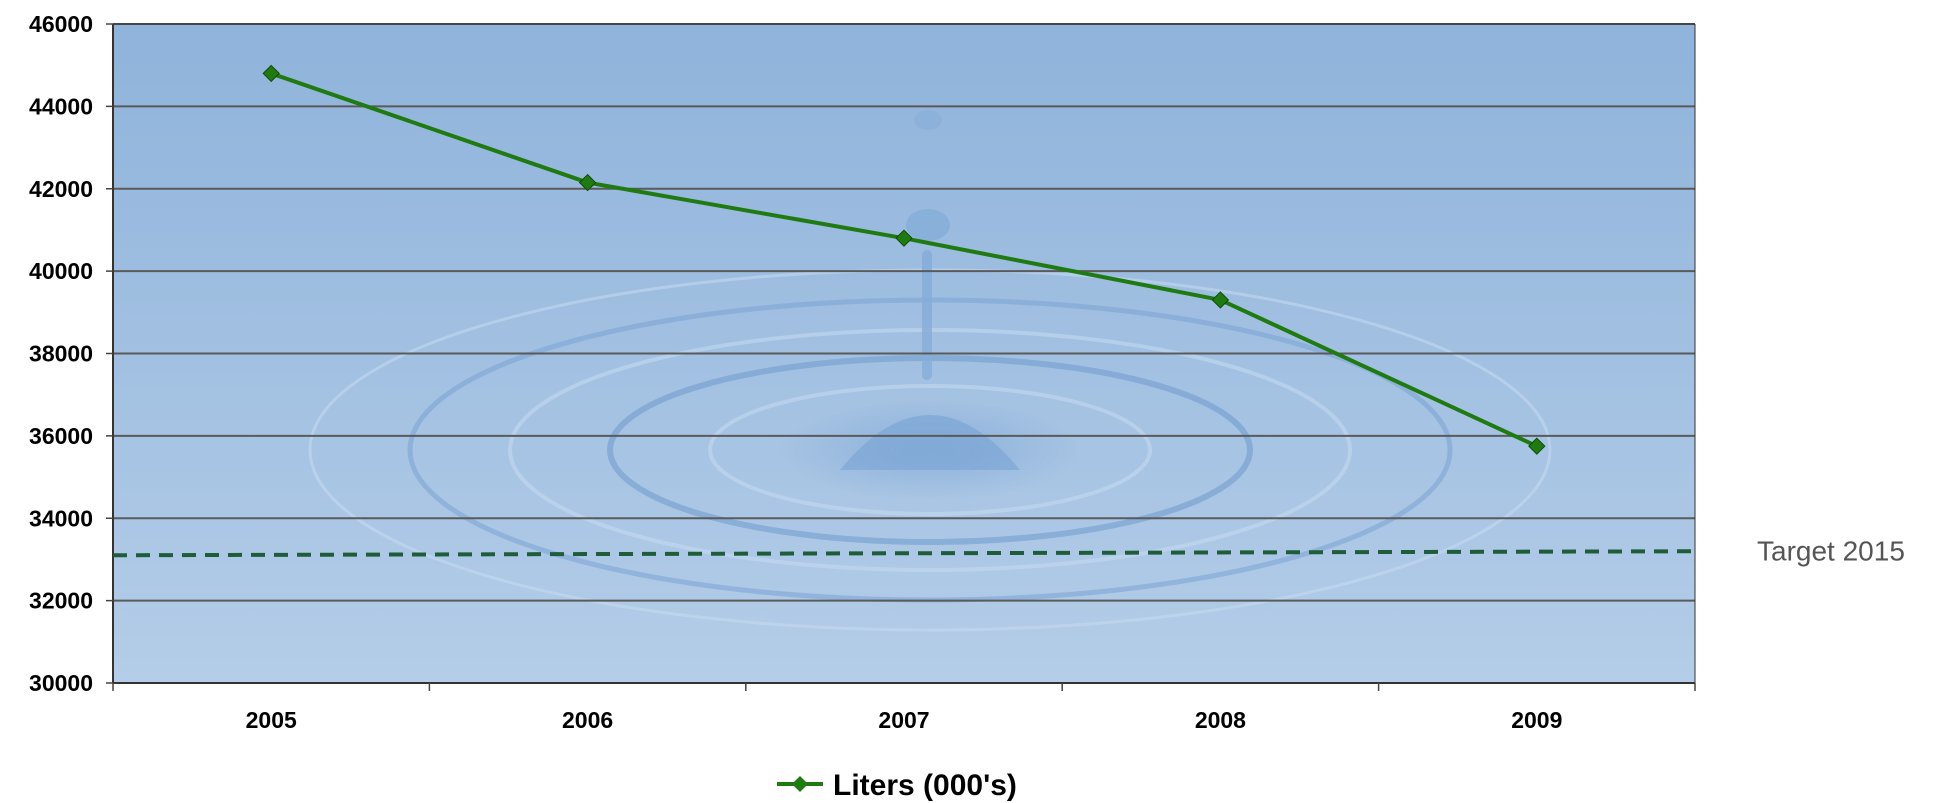 Image resolution: width=1946 pixels, height=803 pixels. What do you see at coordinates (271, 720) in the screenshot?
I see `x-tick-label: 2005` at bounding box center [271, 720].